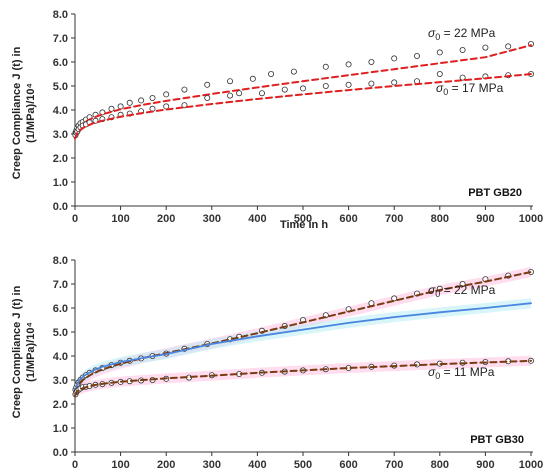  What do you see at coordinates (461, 373) in the screenshot?
I see `series-label: σ0 = 11 MPa` at bounding box center [461, 373].